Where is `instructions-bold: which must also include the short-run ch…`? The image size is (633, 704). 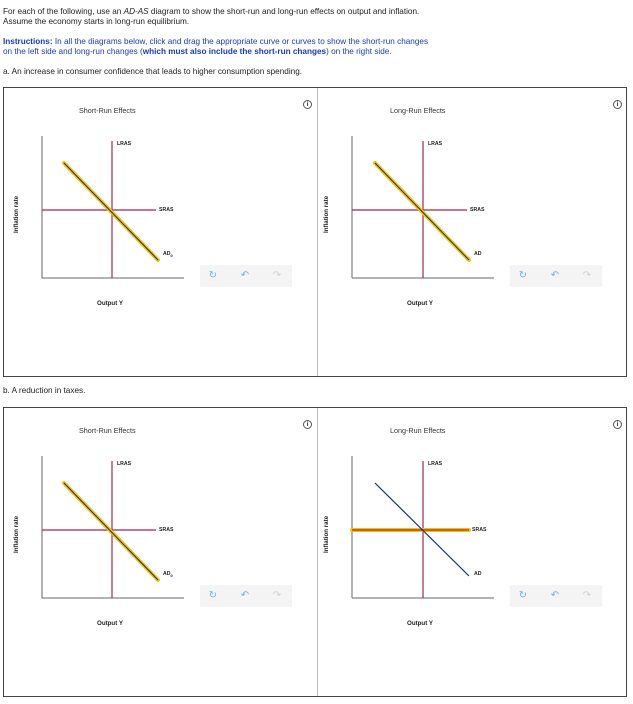
instructions-bold: which must also include the short-run ch… is located at coordinates (234, 51).